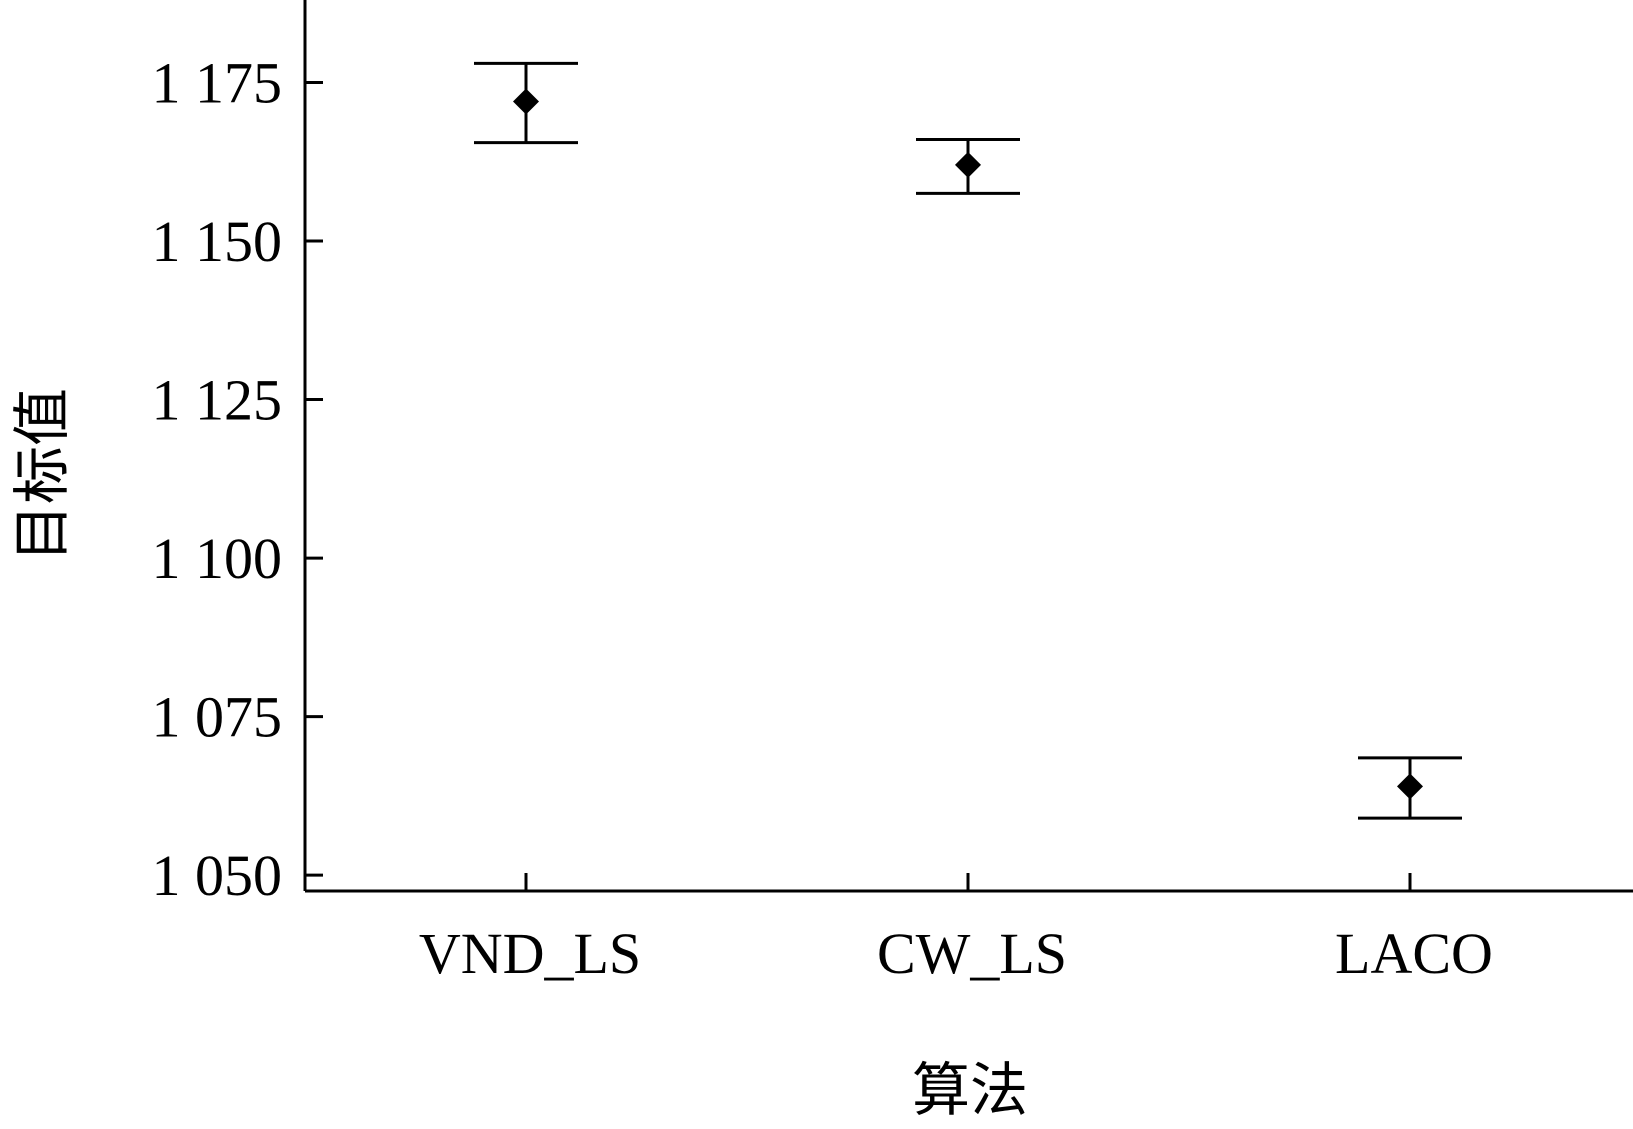  I want to click on x-tick-label: CW_LS, so click(972, 953).